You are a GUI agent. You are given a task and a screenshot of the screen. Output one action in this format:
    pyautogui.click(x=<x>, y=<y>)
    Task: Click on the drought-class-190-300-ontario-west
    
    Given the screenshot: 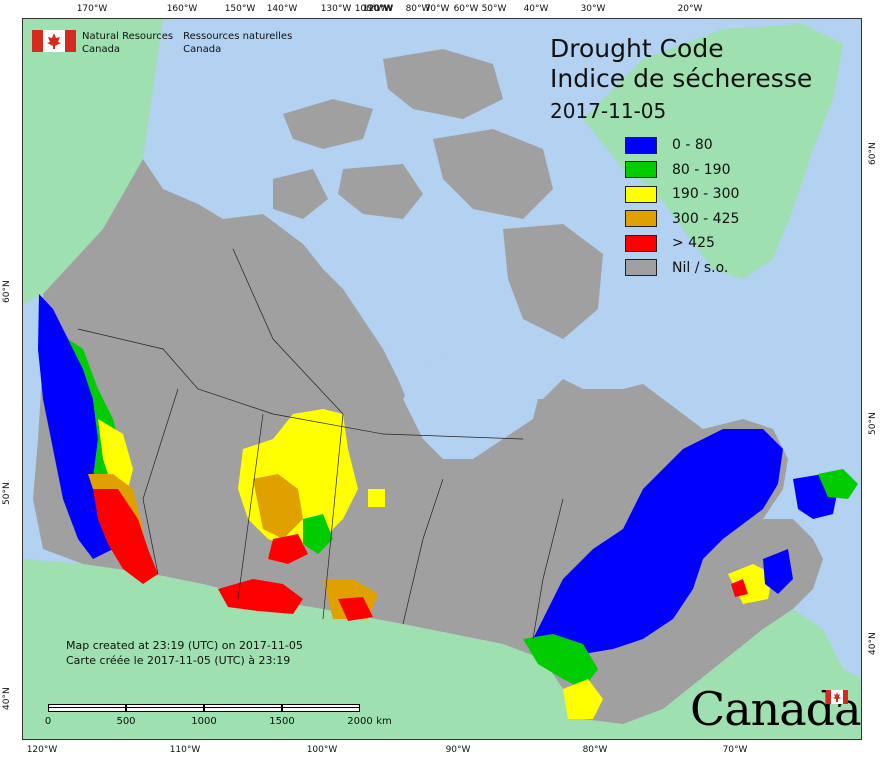 What is the action you would take?
    pyautogui.click(x=376, y=498)
    